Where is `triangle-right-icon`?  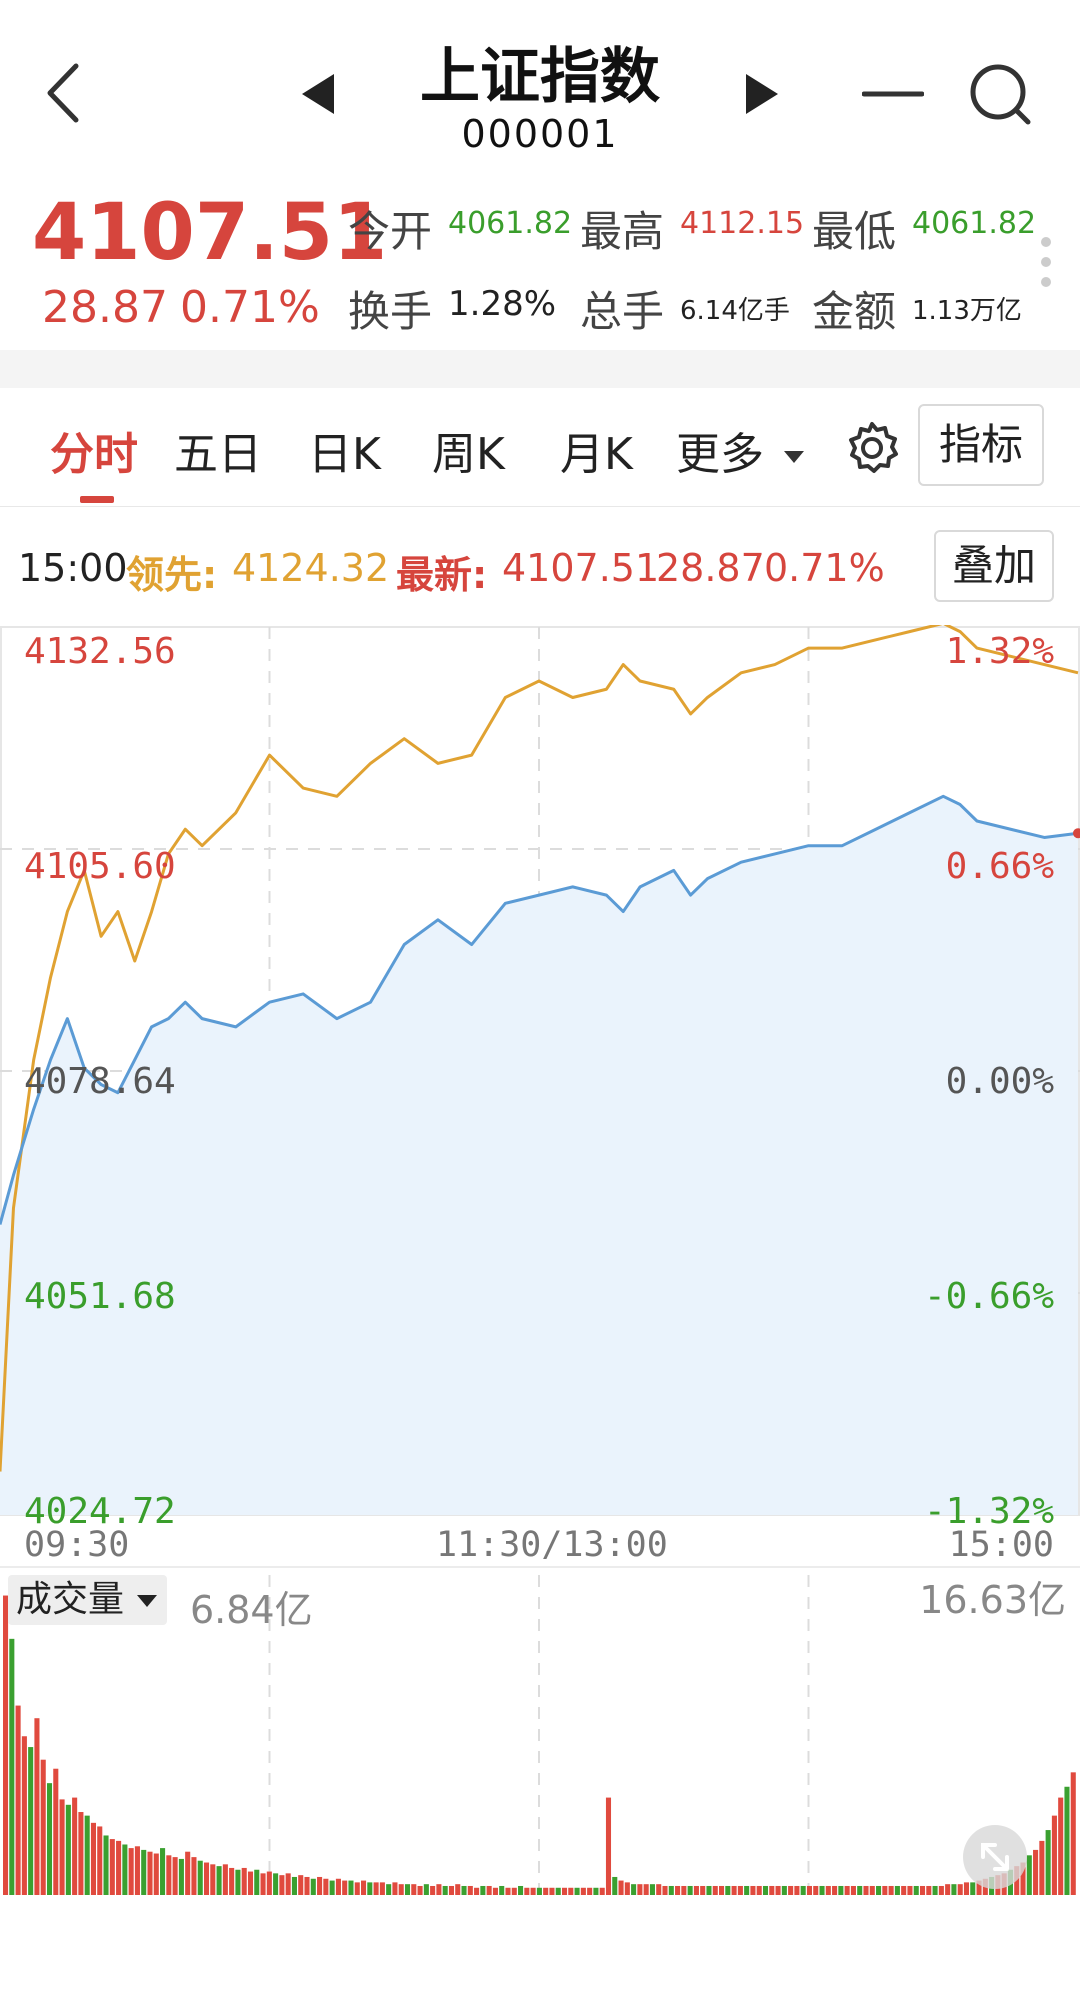
triangle-right-icon is located at coordinates (762, 94).